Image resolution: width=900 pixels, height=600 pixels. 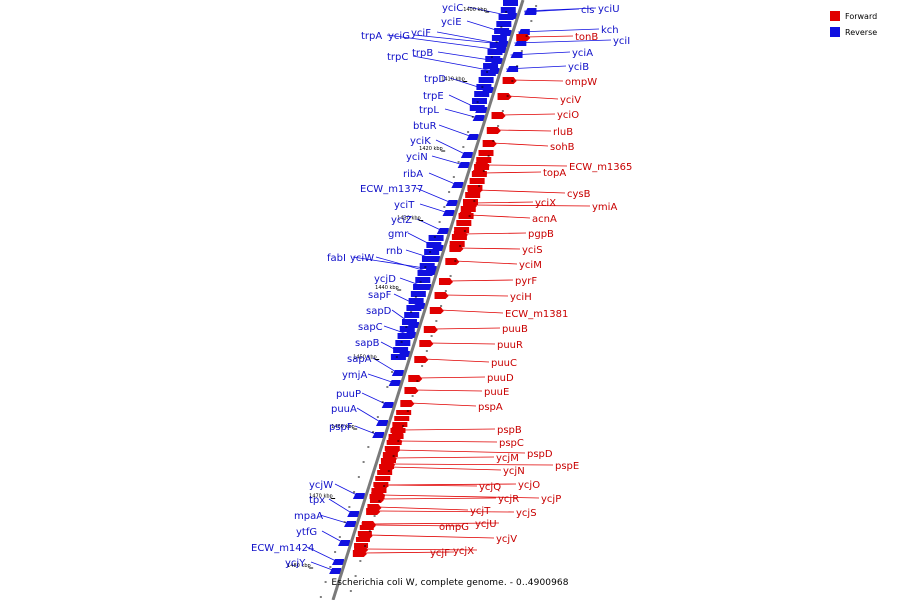 I want to click on gene-label-cls: cls, so click(x=588, y=10).